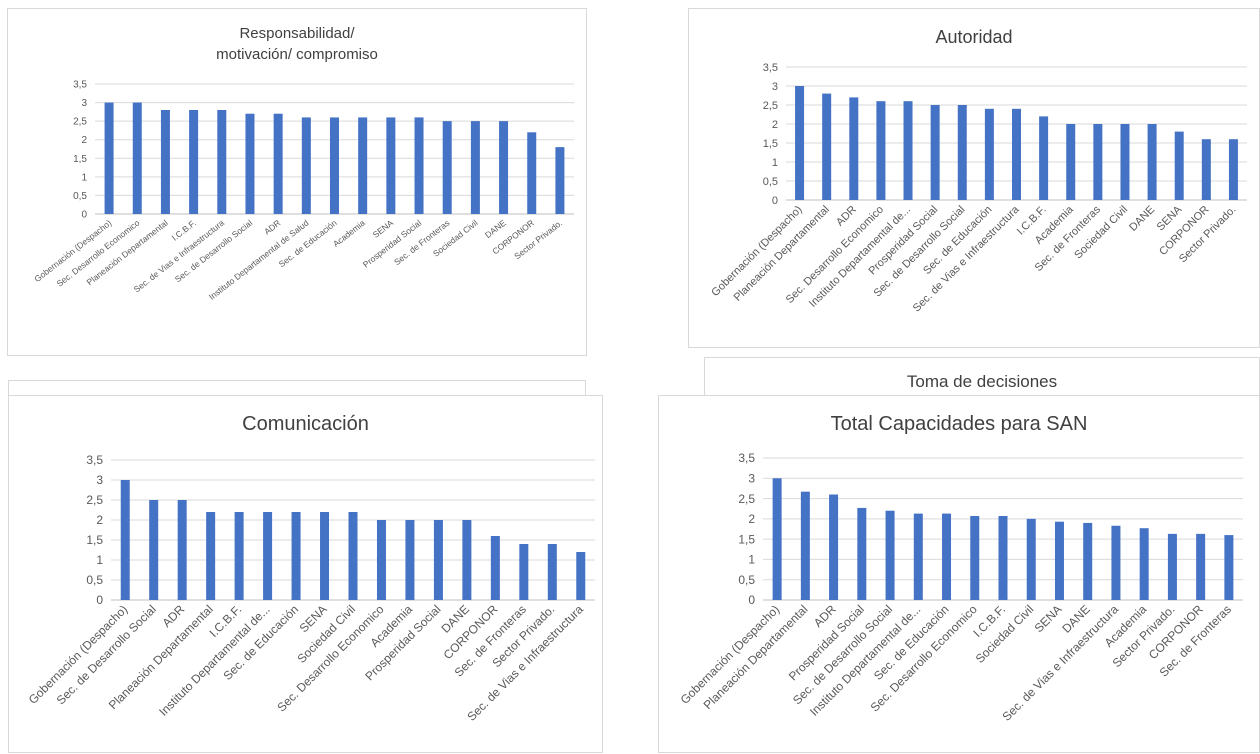  What do you see at coordinates (959, 424) in the screenshot?
I see `chart-title: Total Capacidades para SAN` at bounding box center [959, 424].